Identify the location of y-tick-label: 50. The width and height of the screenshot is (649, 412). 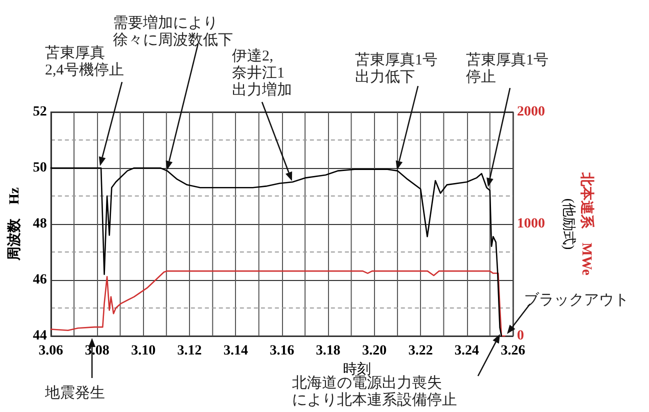
(39, 168).